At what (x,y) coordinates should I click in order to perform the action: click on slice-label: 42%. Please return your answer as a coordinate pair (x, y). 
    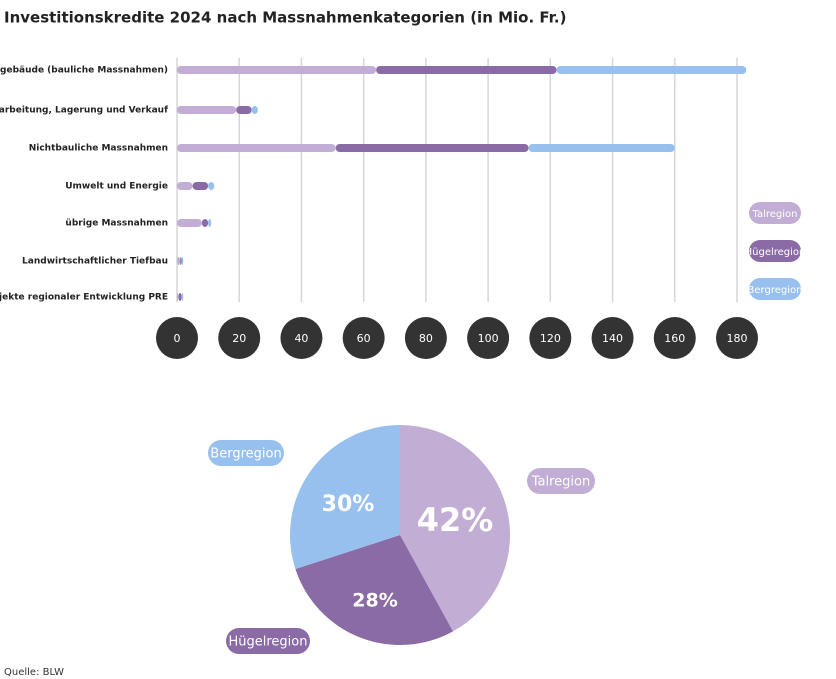
    Looking at the image, I should click on (455, 520).